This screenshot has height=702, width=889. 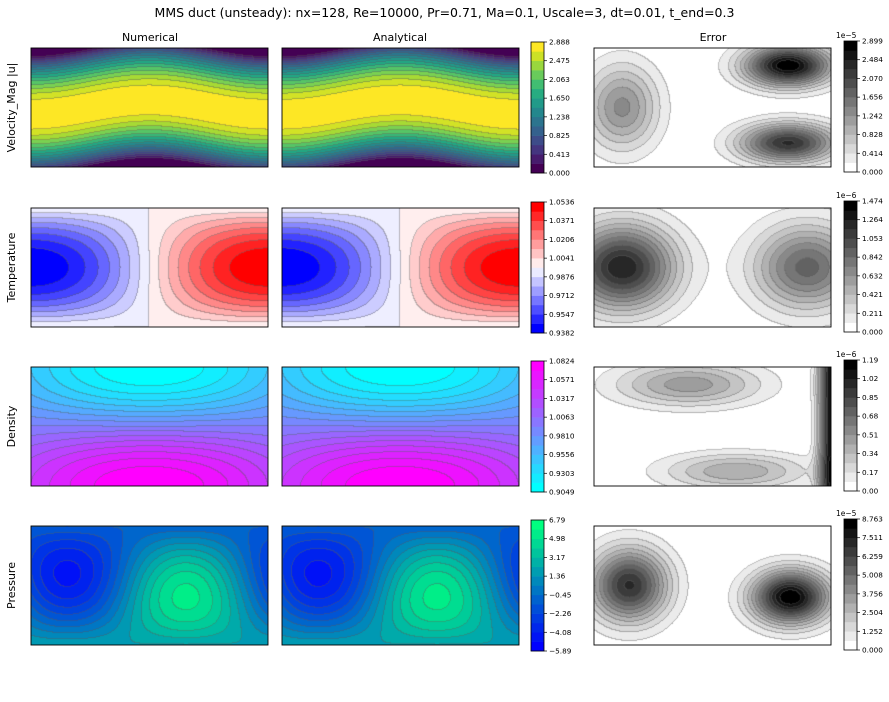 I want to click on temperature-colorbar-tick-label: 0.9382, so click(x=562, y=333).